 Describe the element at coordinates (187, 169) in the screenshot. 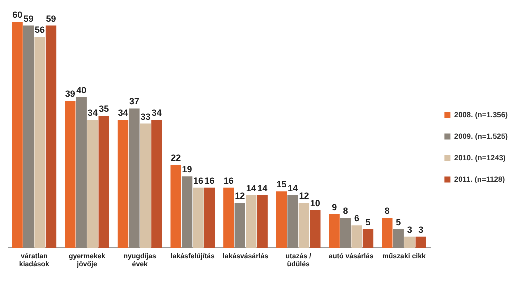

I see `data-label: 19` at that location.